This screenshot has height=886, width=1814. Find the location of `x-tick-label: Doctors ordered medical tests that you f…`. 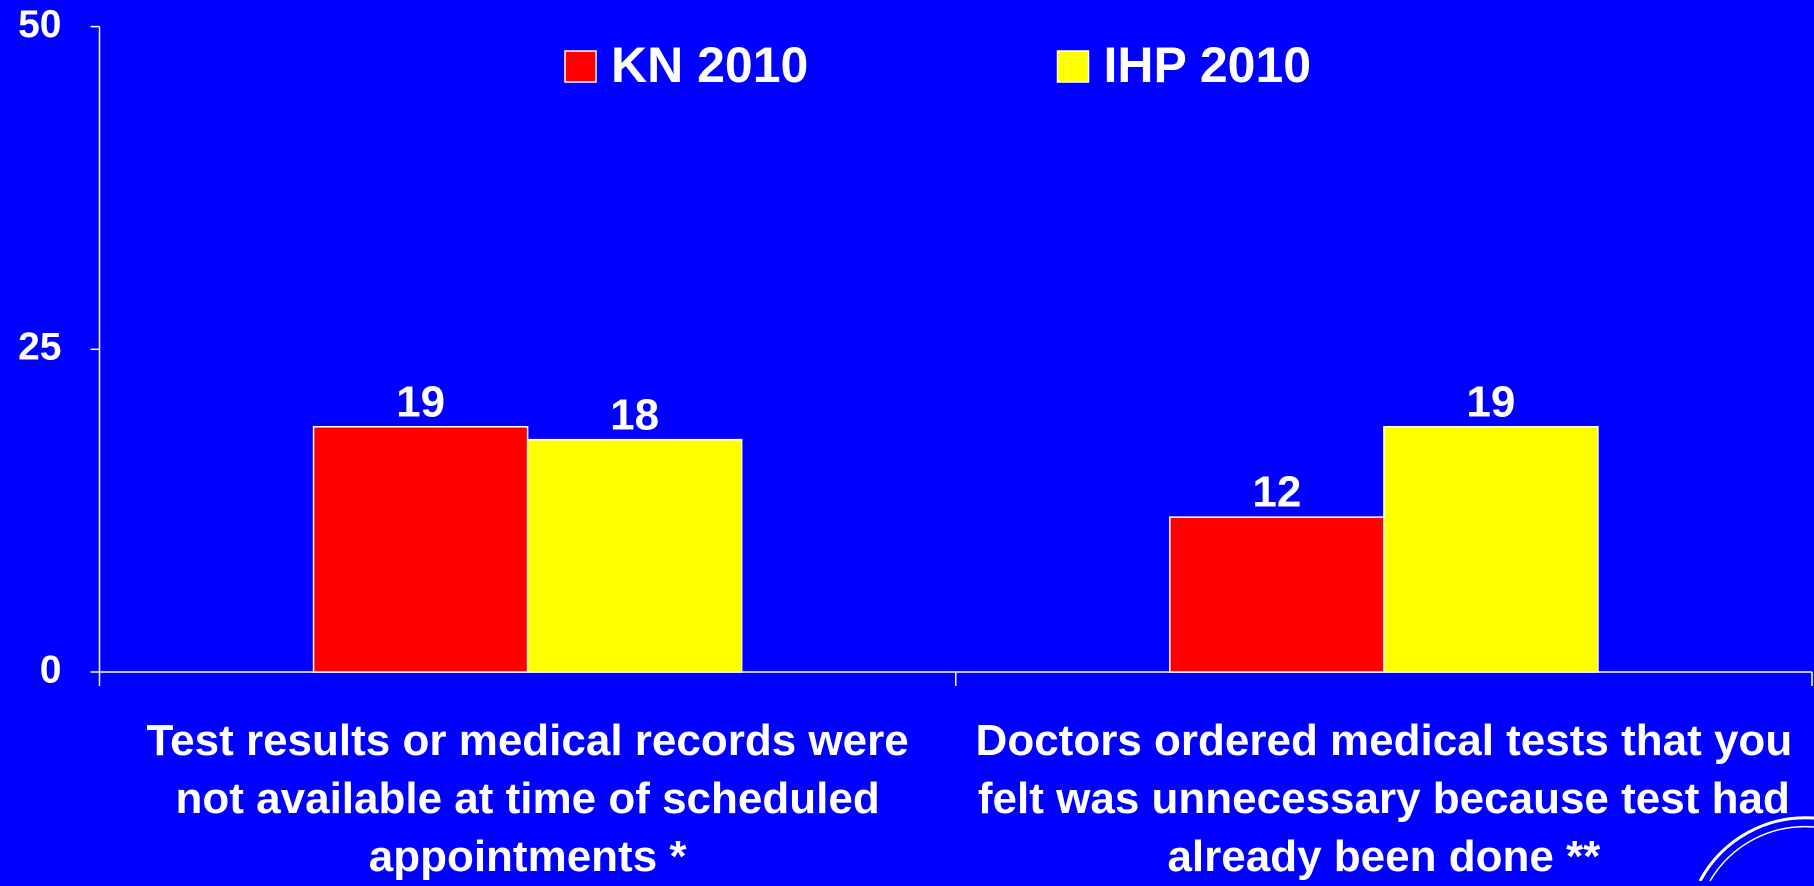

x-tick-label: Doctors ordered medical tests that you f… is located at coordinates (1384, 798).